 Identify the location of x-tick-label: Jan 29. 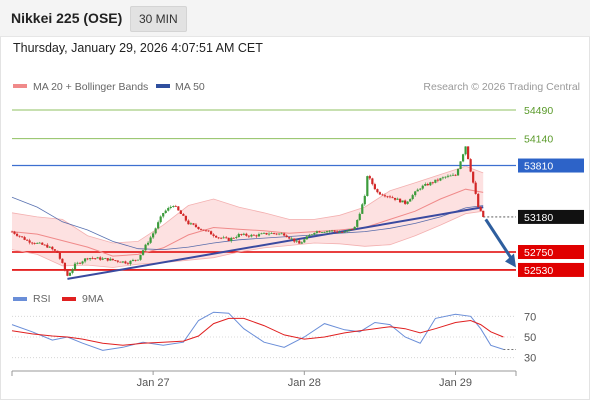
(455, 383).